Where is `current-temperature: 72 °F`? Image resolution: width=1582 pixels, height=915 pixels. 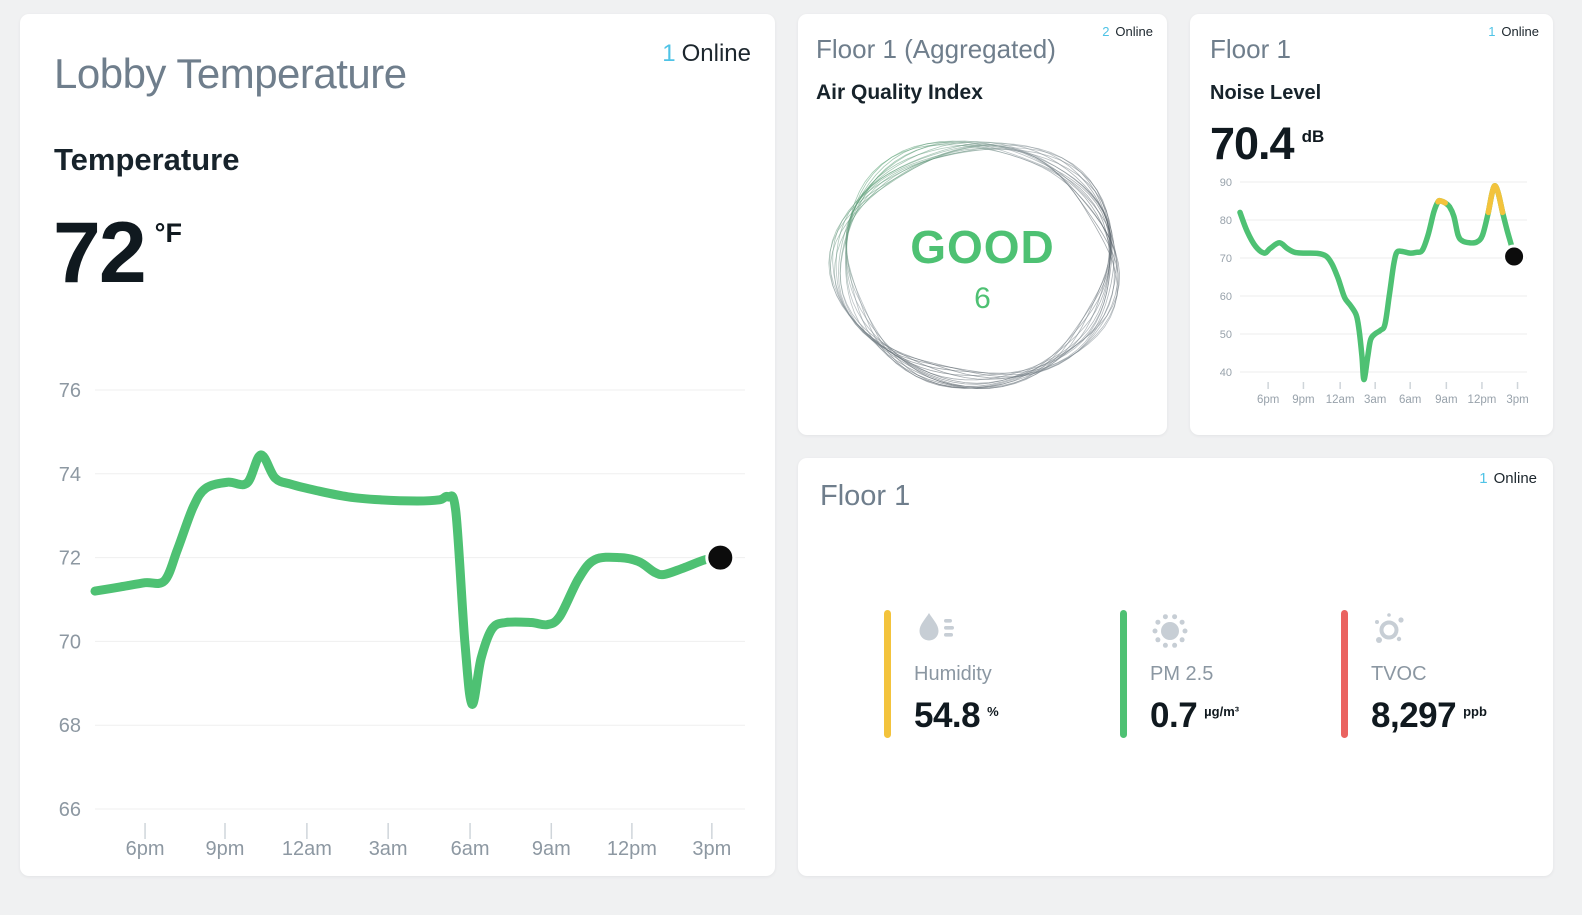
current-temperature: 72 °F is located at coordinates (414, 253).